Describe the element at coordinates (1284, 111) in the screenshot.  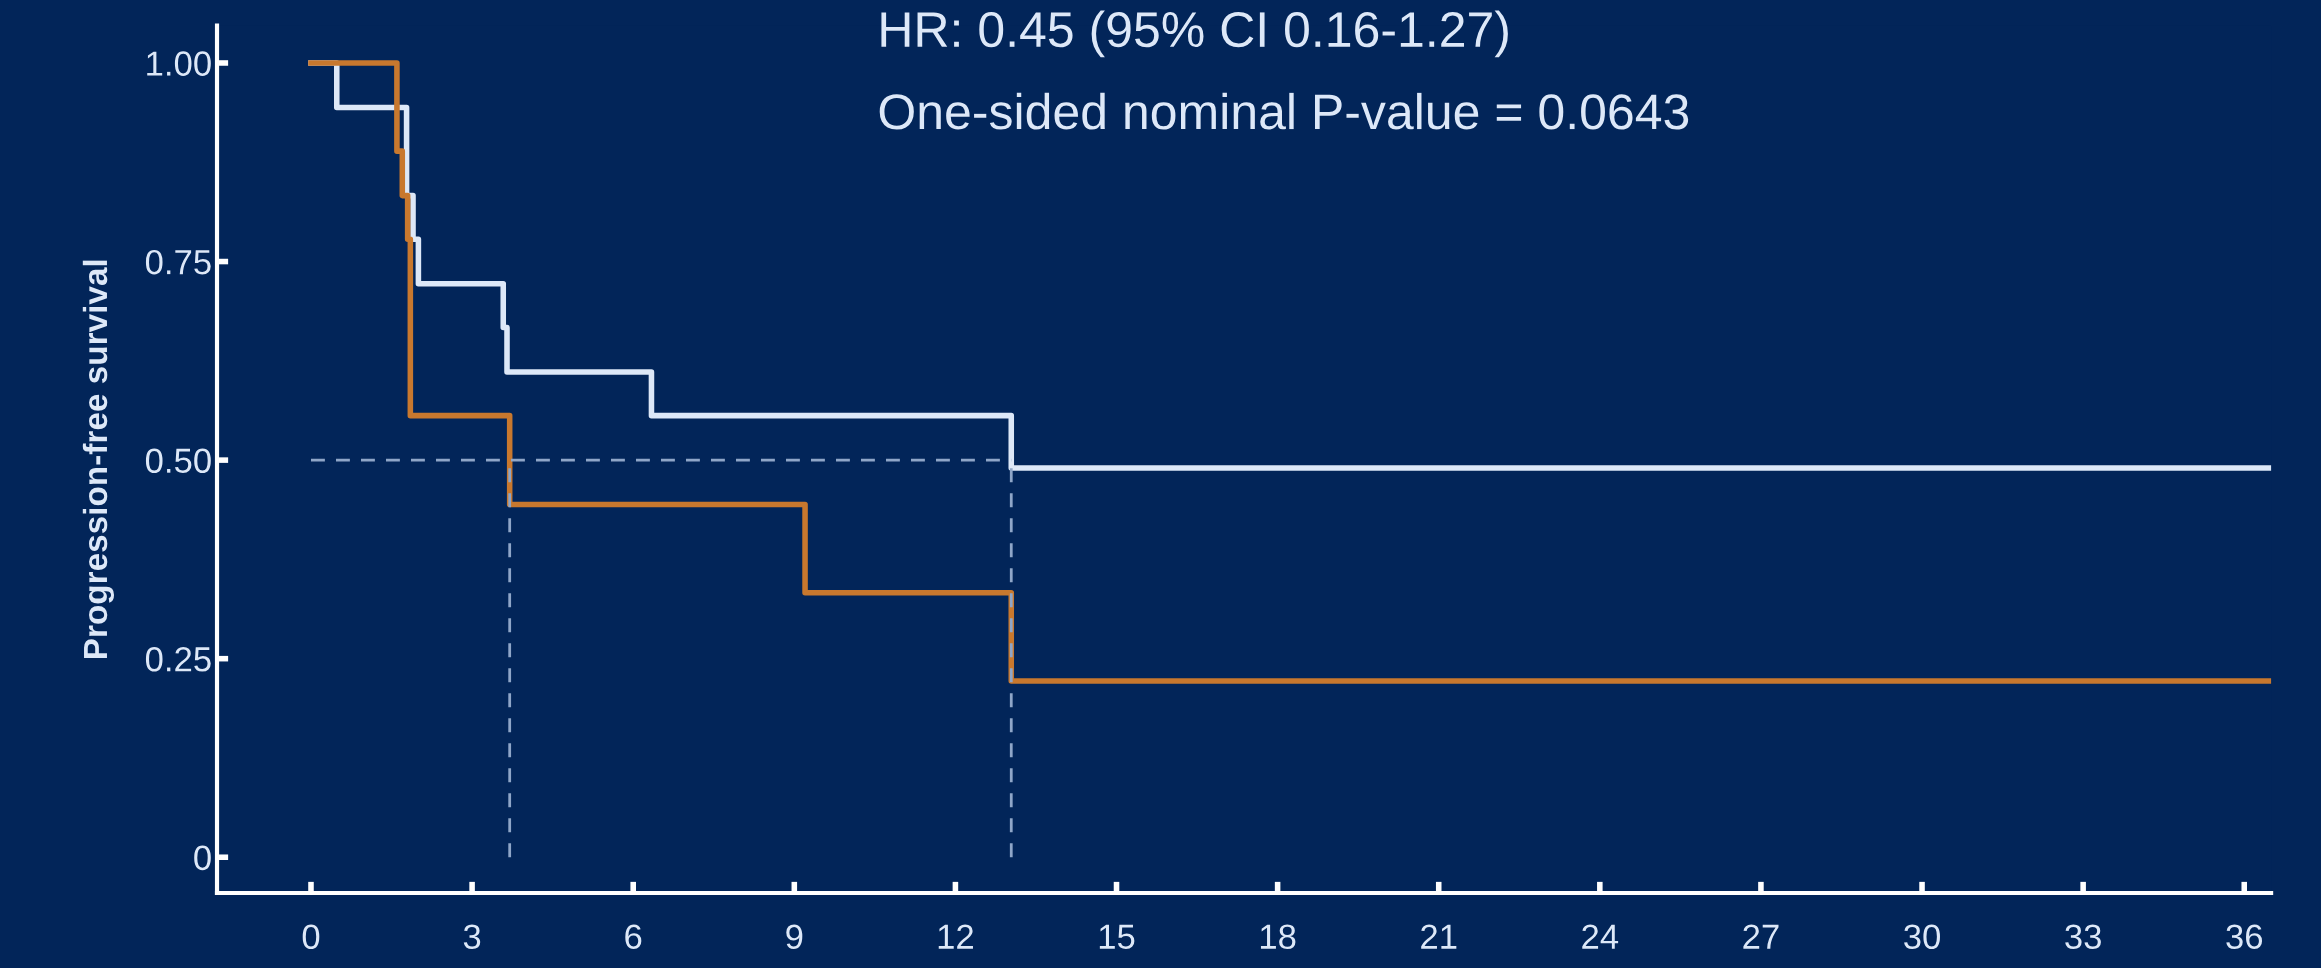
I see `annotation: One-sided nominal P-value = 0.0643` at that location.